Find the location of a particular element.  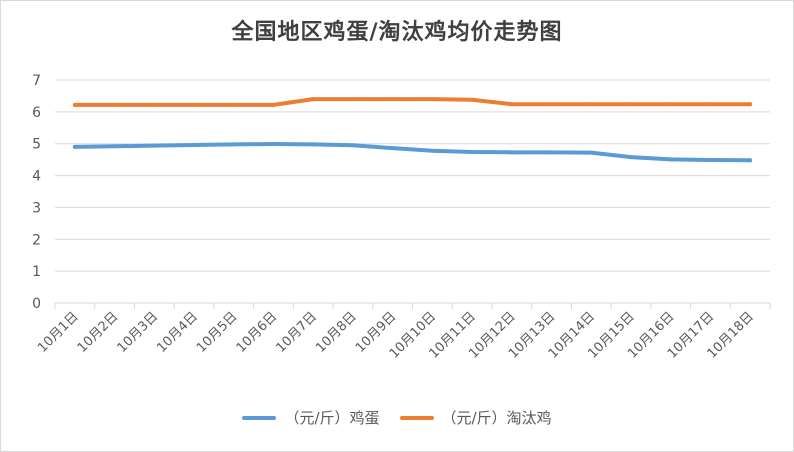

y-tick-label: 3 is located at coordinates (36, 208).